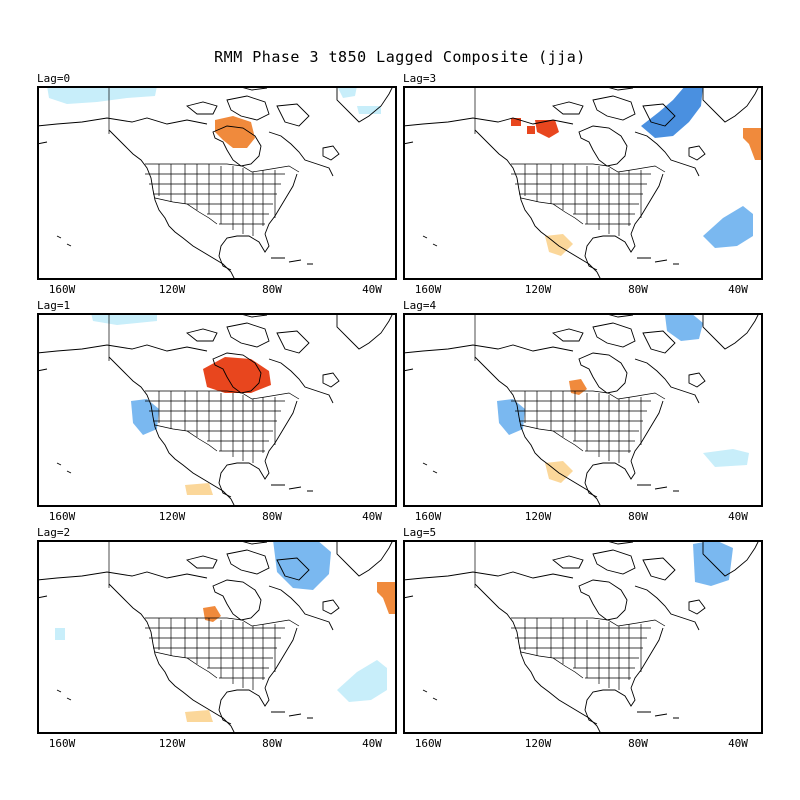 This screenshot has height=800, width=800. I want to click on lag-label: Lag=2, so click(54, 532).